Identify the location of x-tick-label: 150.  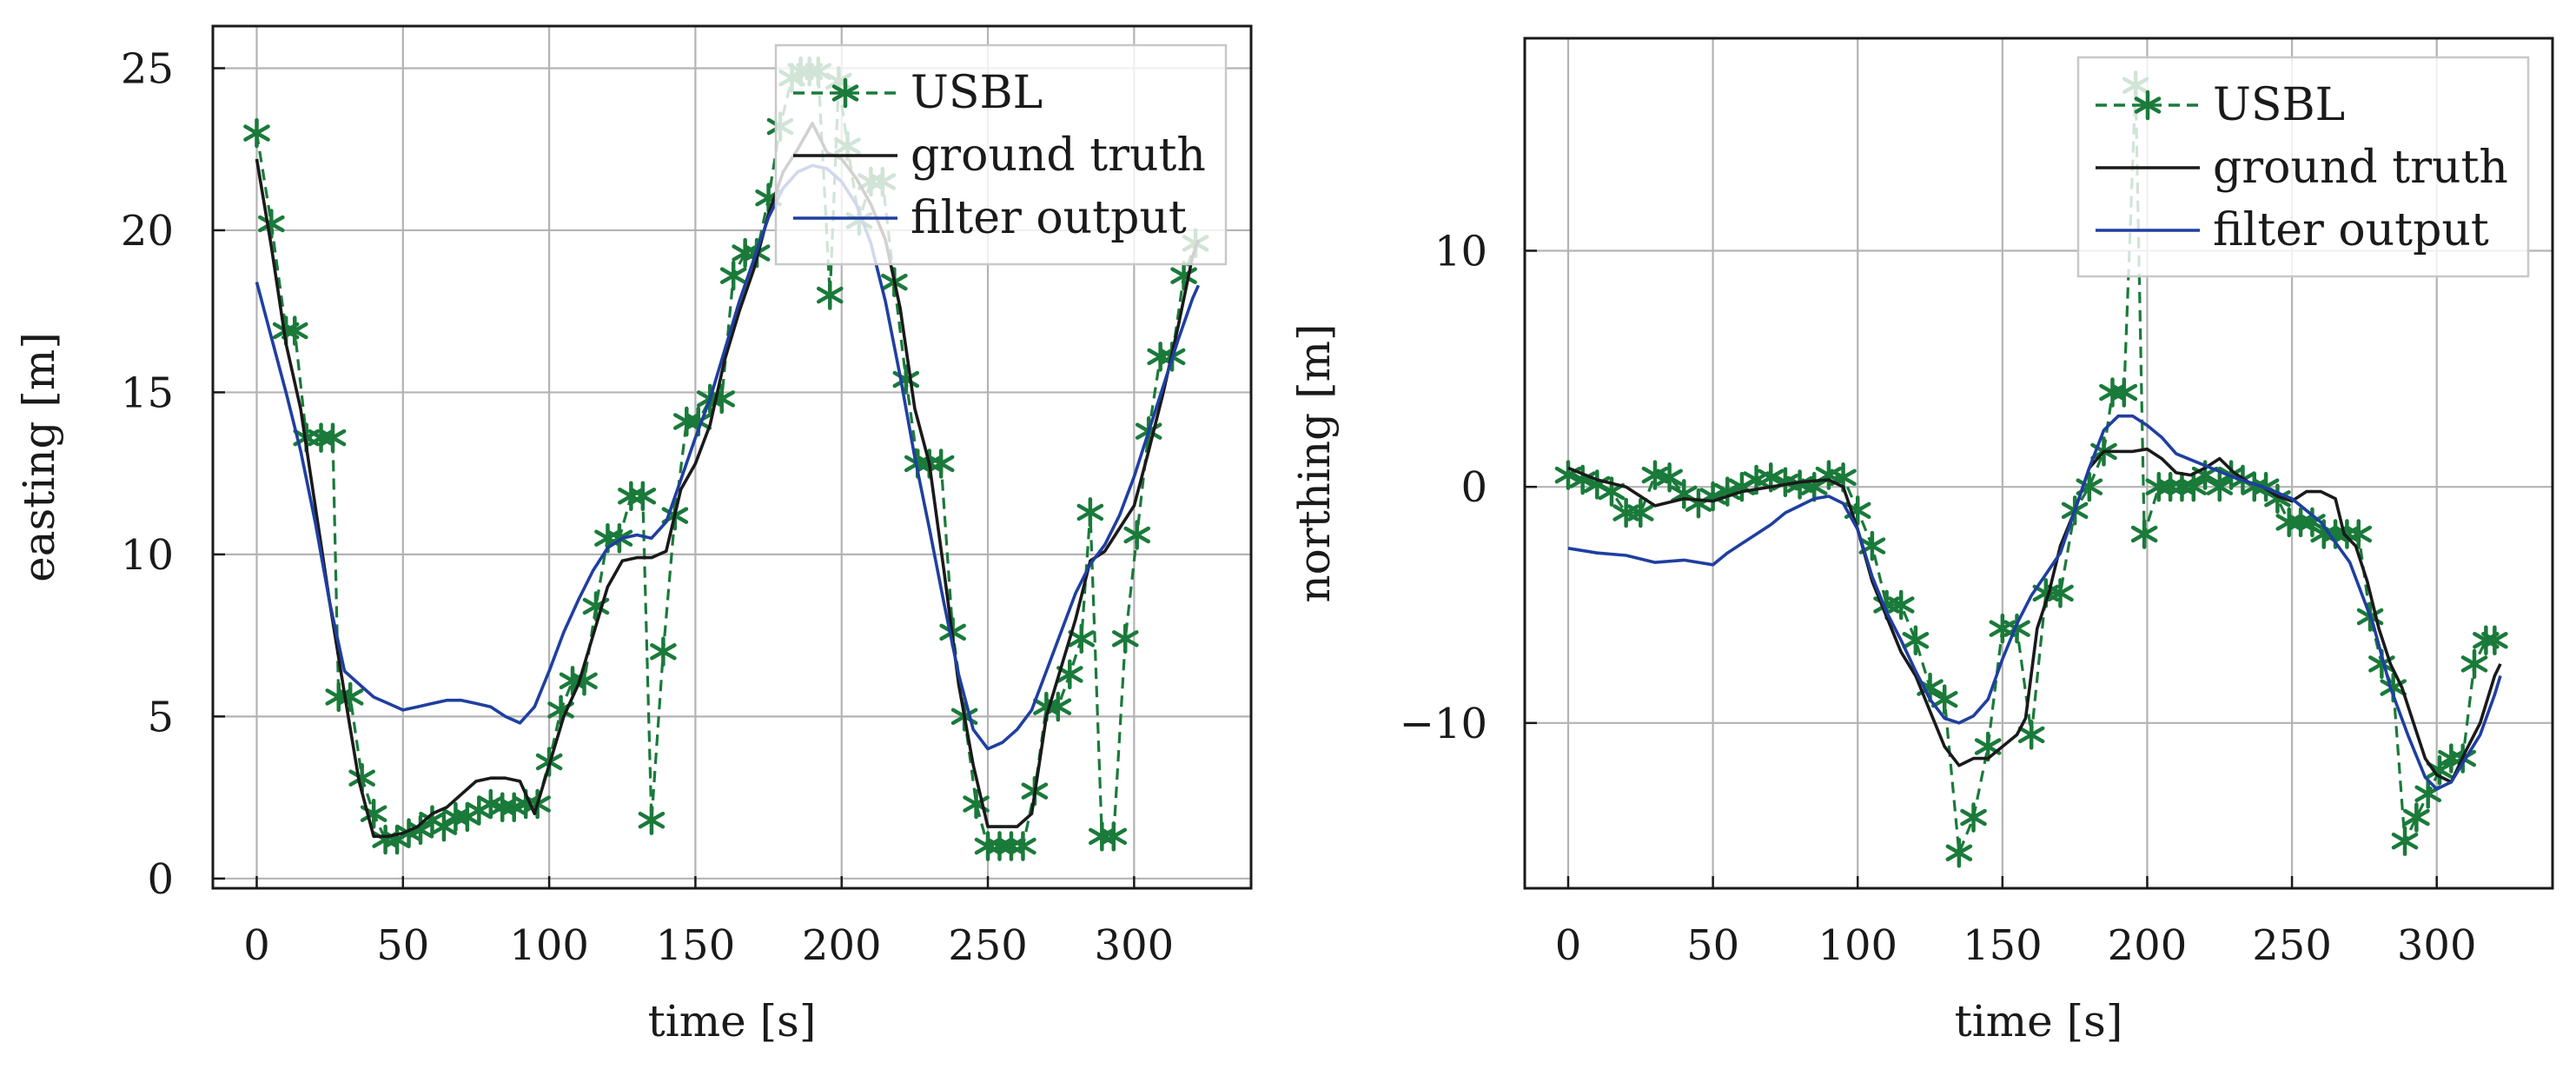
(696, 945).